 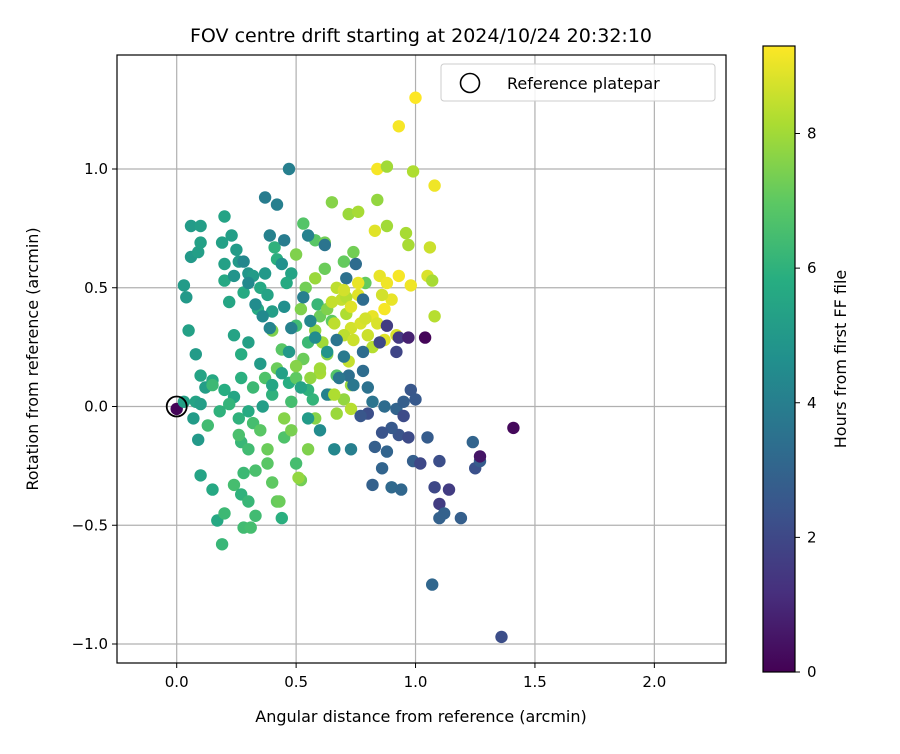 I want to click on colorbar: 0 2 4 6 8 Hours from first FF file, so click(x=806, y=363).